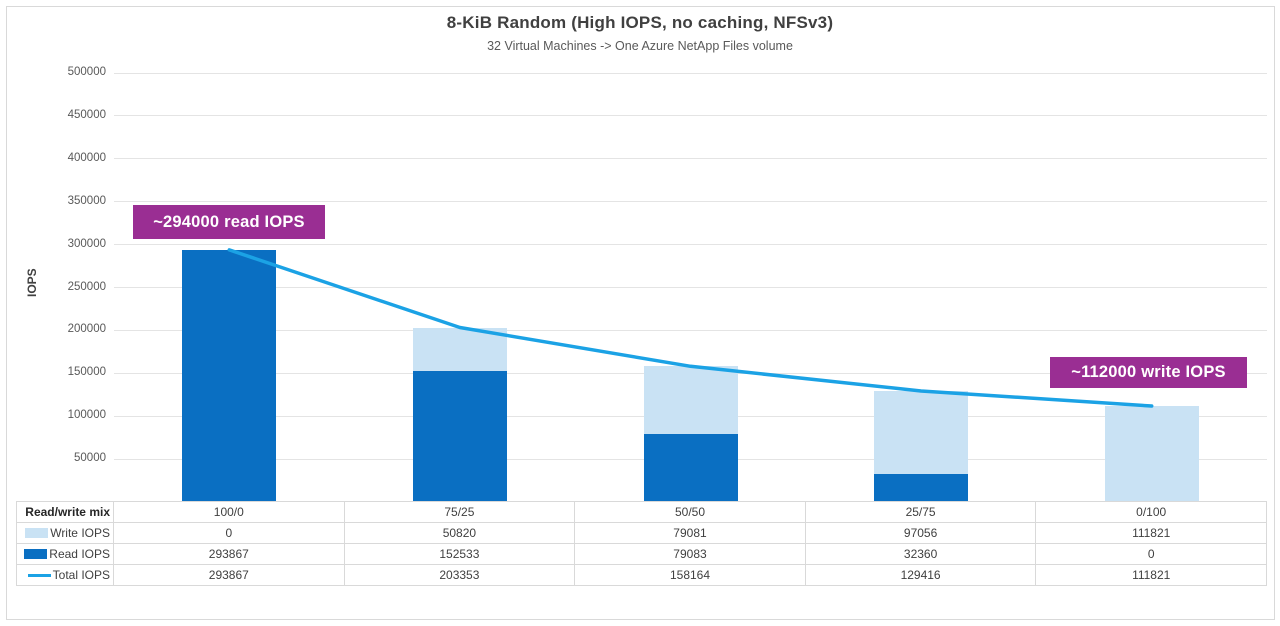 The image size is (1280, 626). I want to click on y-tick-label: 450000, so click(86, 114).